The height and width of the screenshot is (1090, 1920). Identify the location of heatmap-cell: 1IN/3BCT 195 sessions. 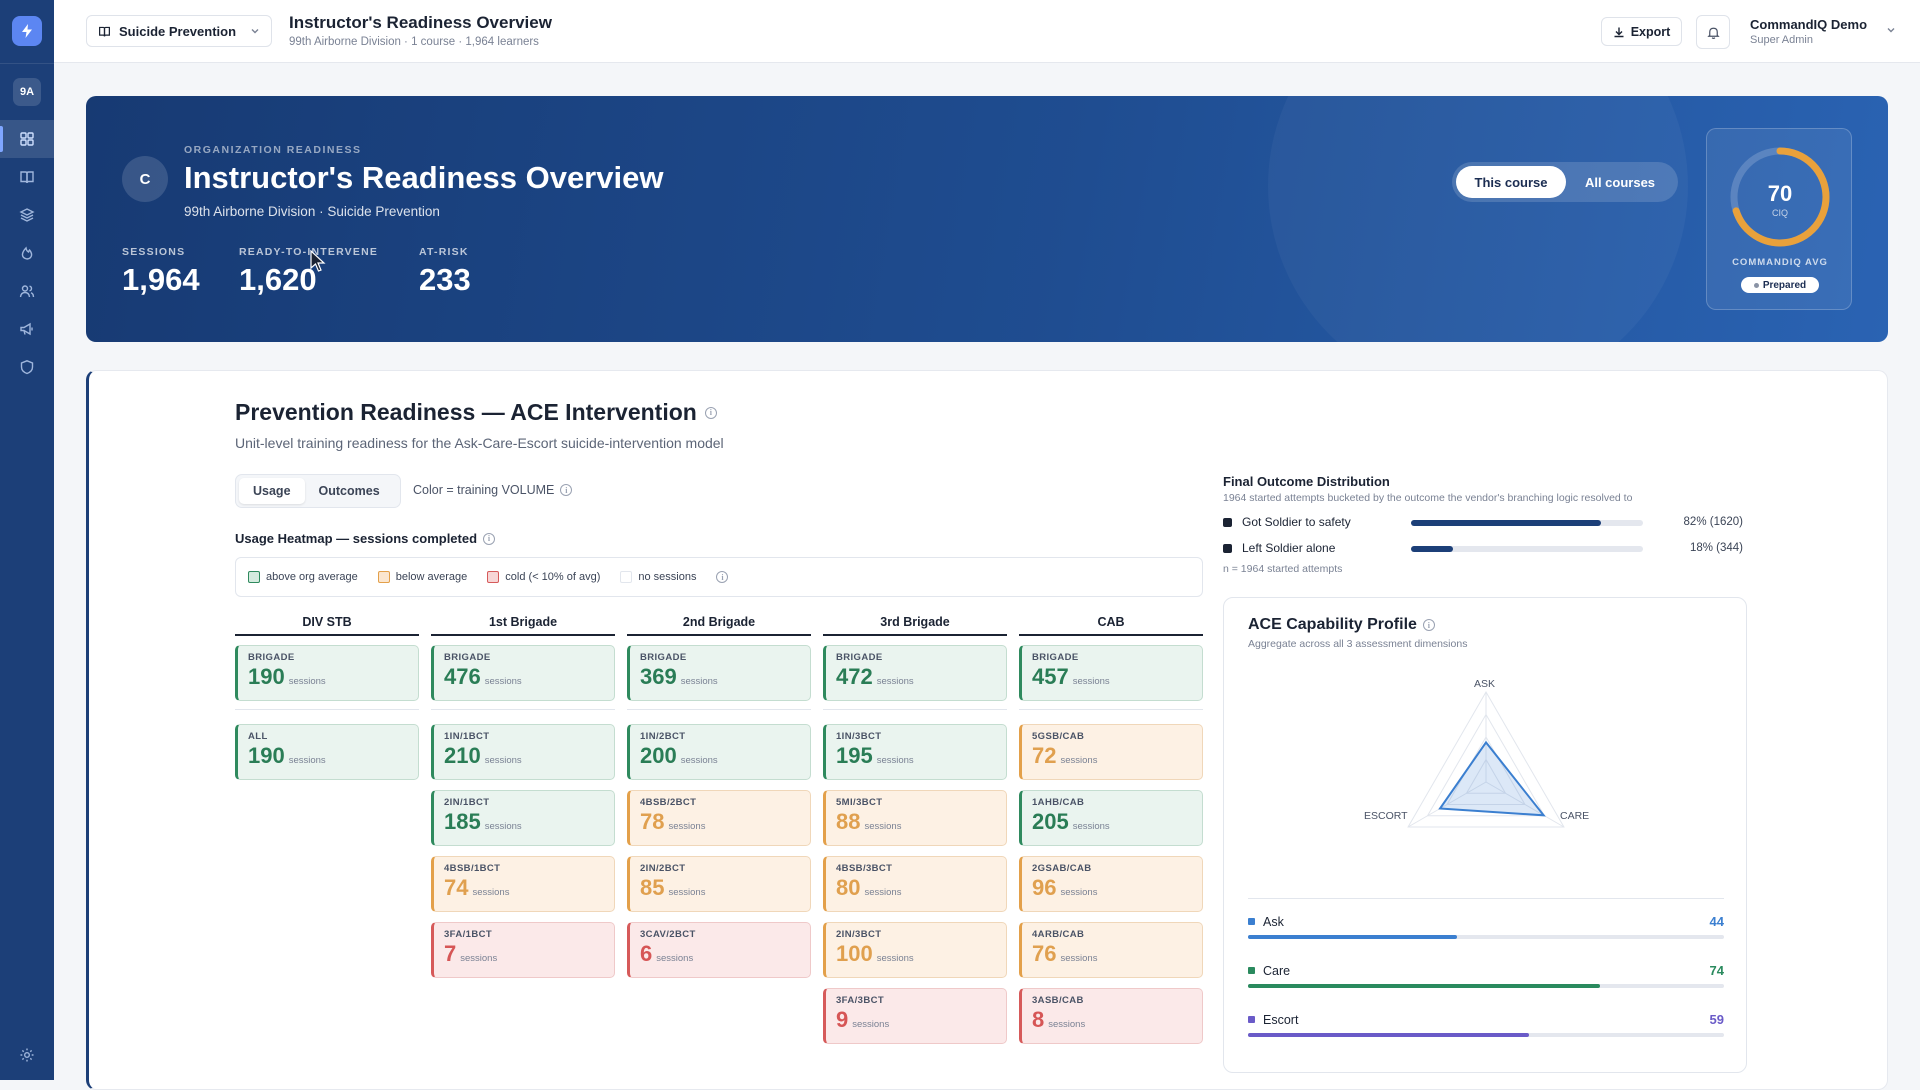
(915, 752).